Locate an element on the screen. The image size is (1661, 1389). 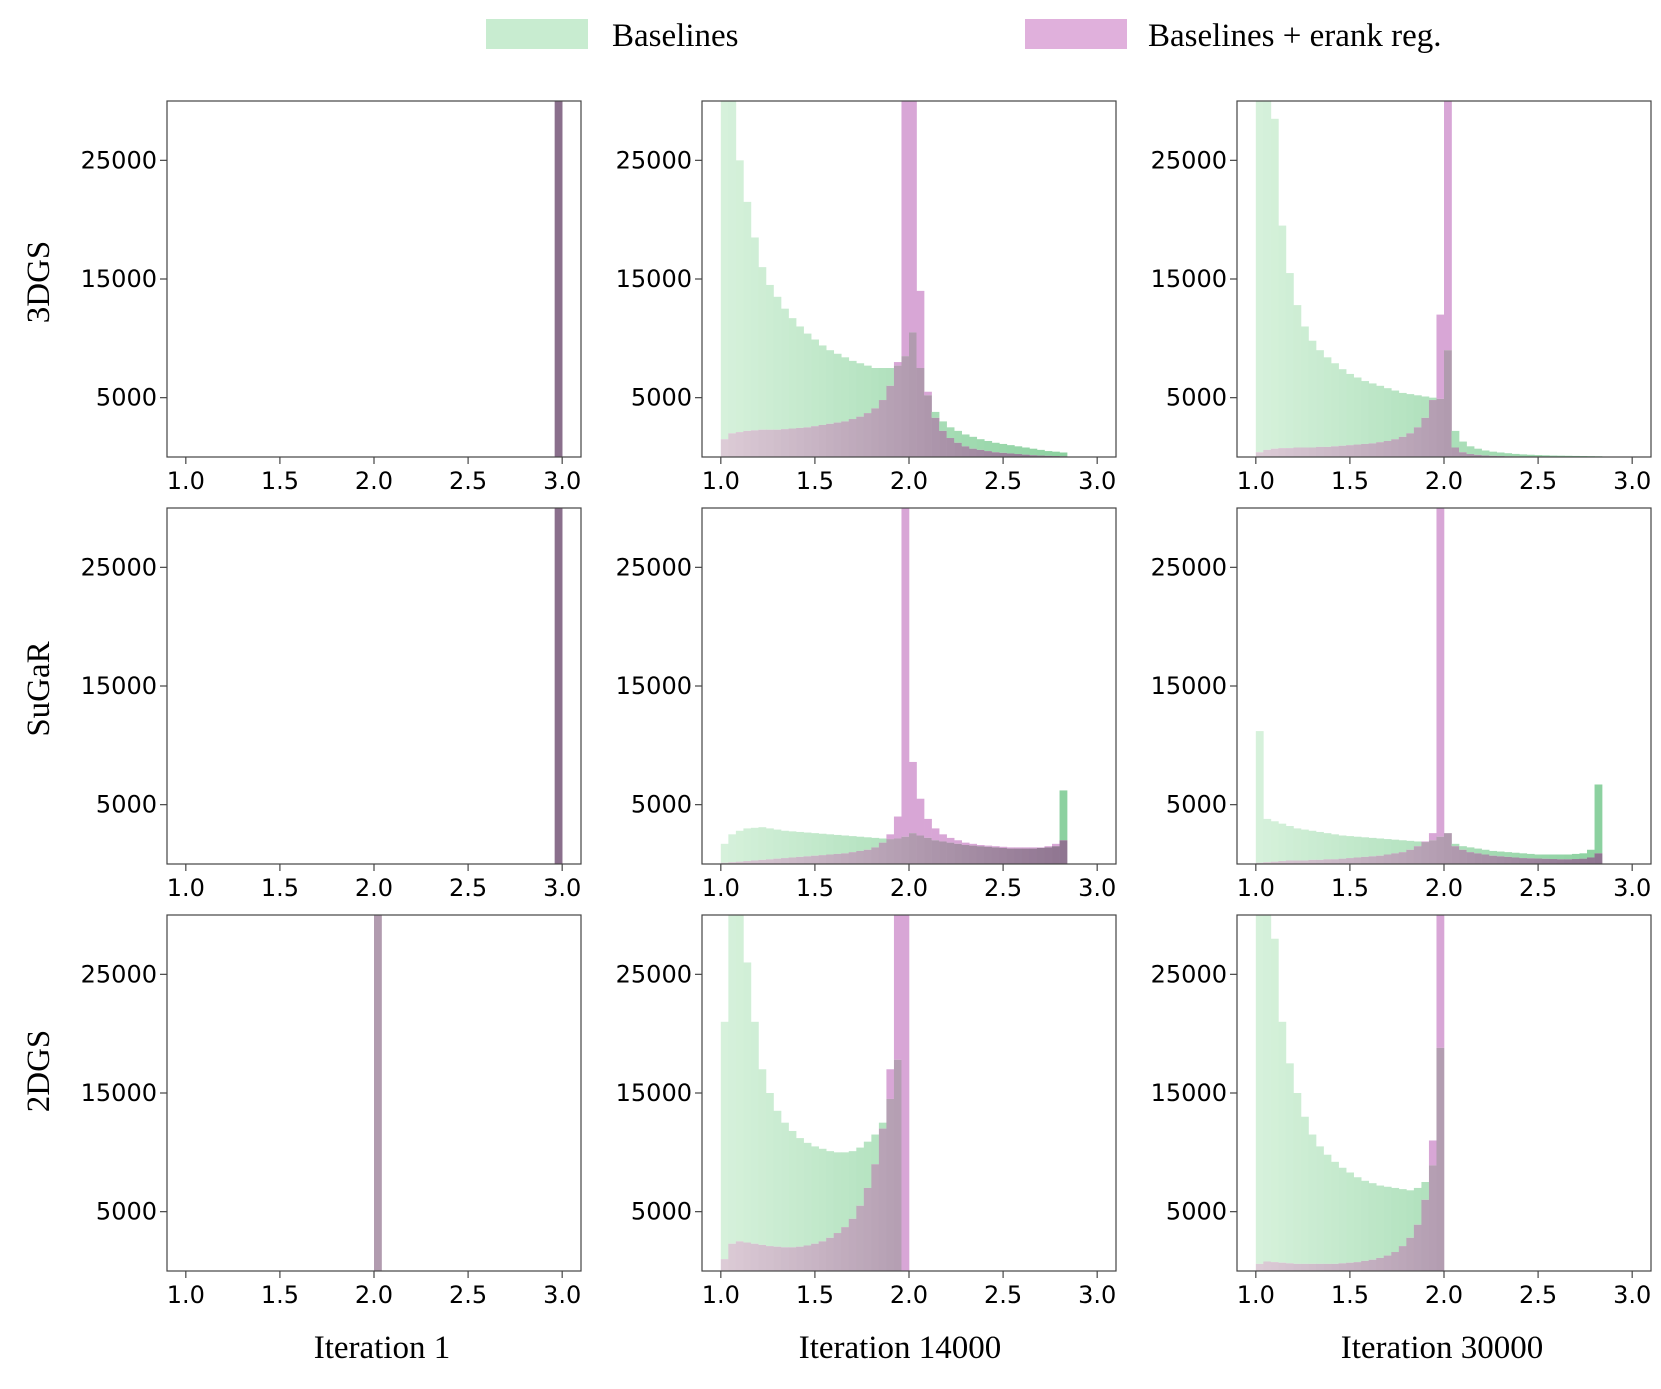
x-tick-label: 2.5 is located at coordinates (1538, 888).